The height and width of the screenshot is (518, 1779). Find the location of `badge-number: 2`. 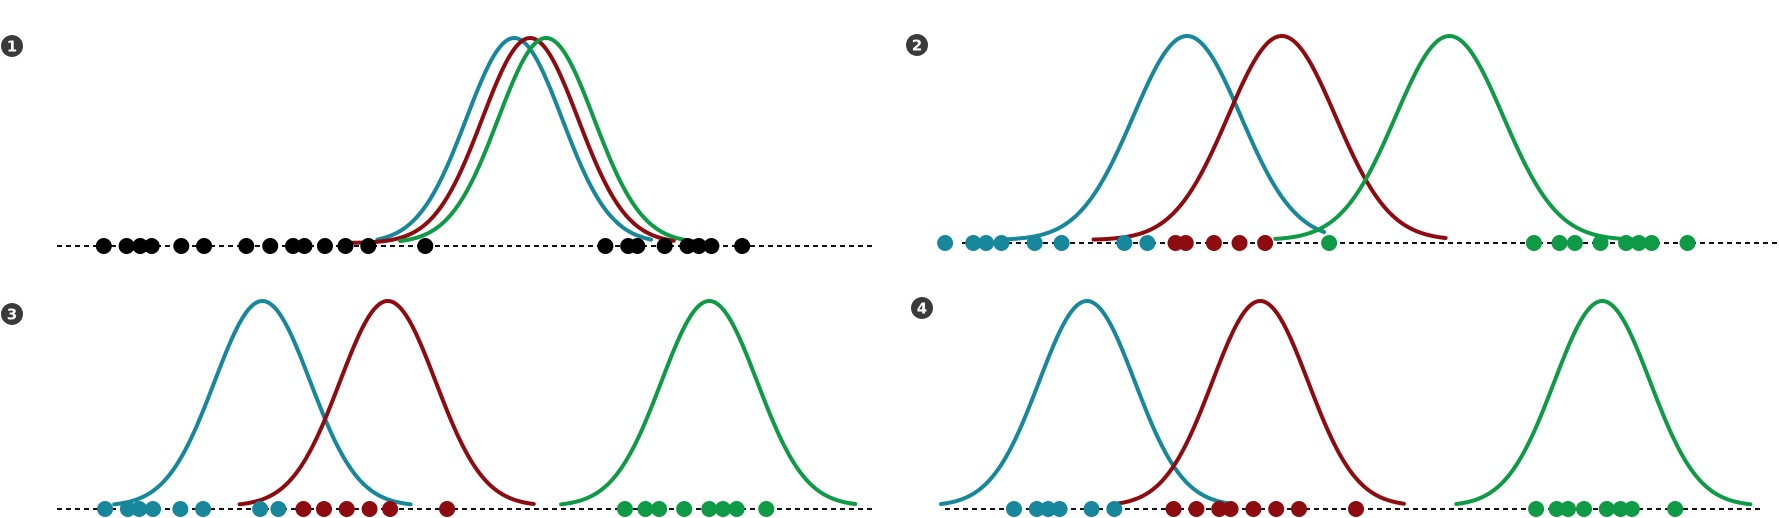

badge-number: 2 is located at coordinates (917, 46).